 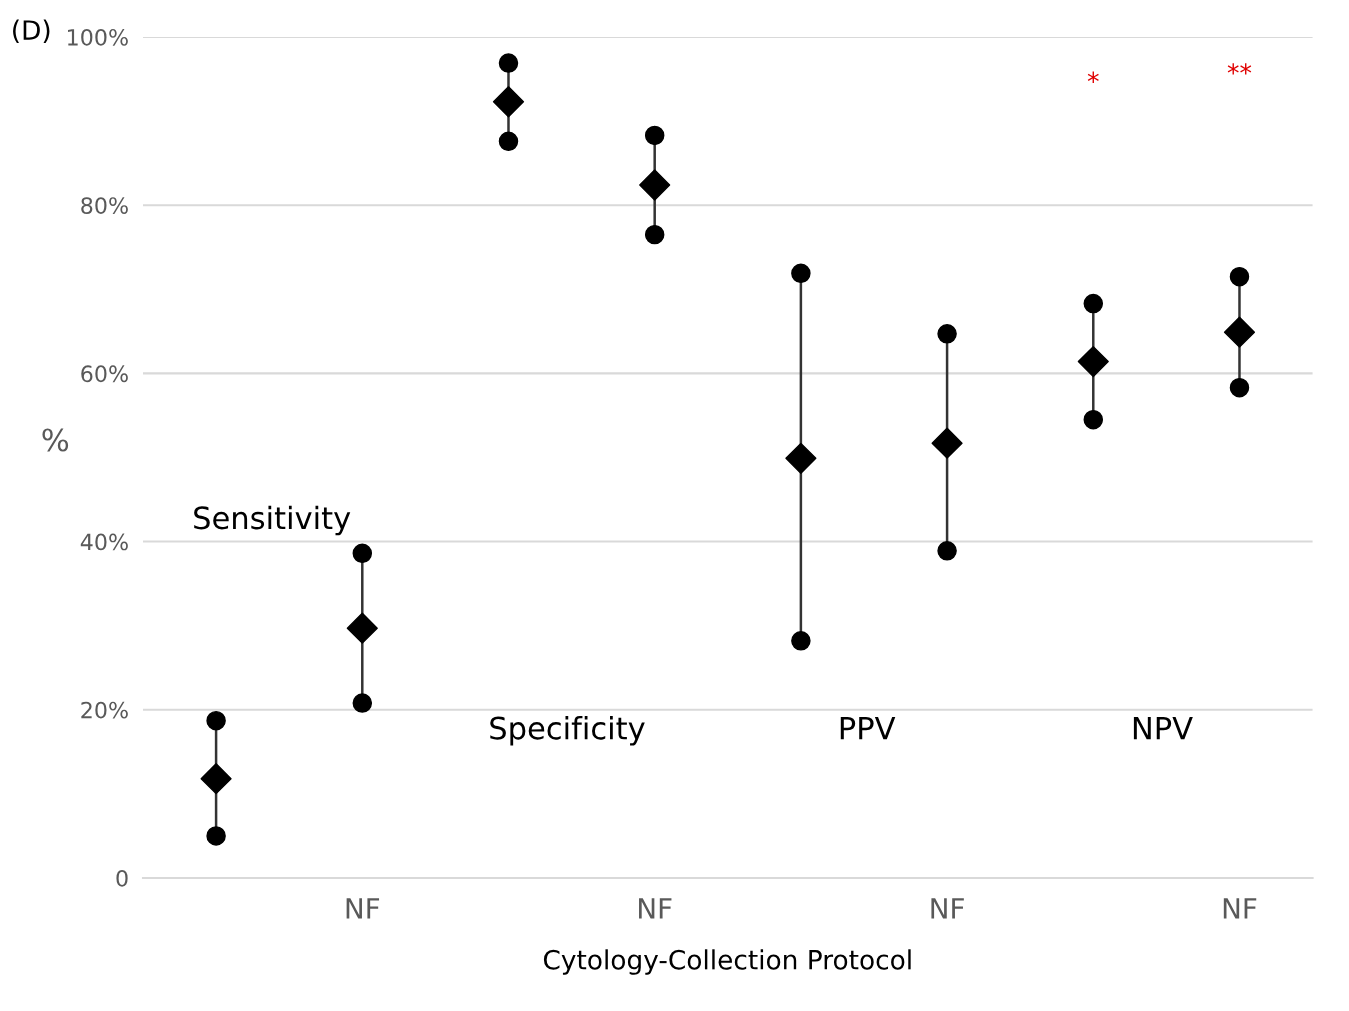 What do you see at coordinates (104, 542) in the screenshot?
I see `y-tick-label: 40%` at bounding box center [104, 542].